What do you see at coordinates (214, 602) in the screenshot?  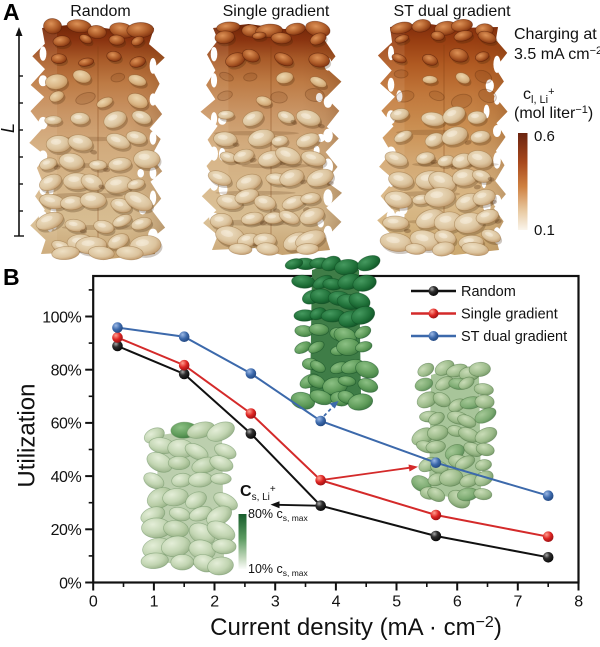 I see `svg-text: 2` at bounding box center [214, 602].